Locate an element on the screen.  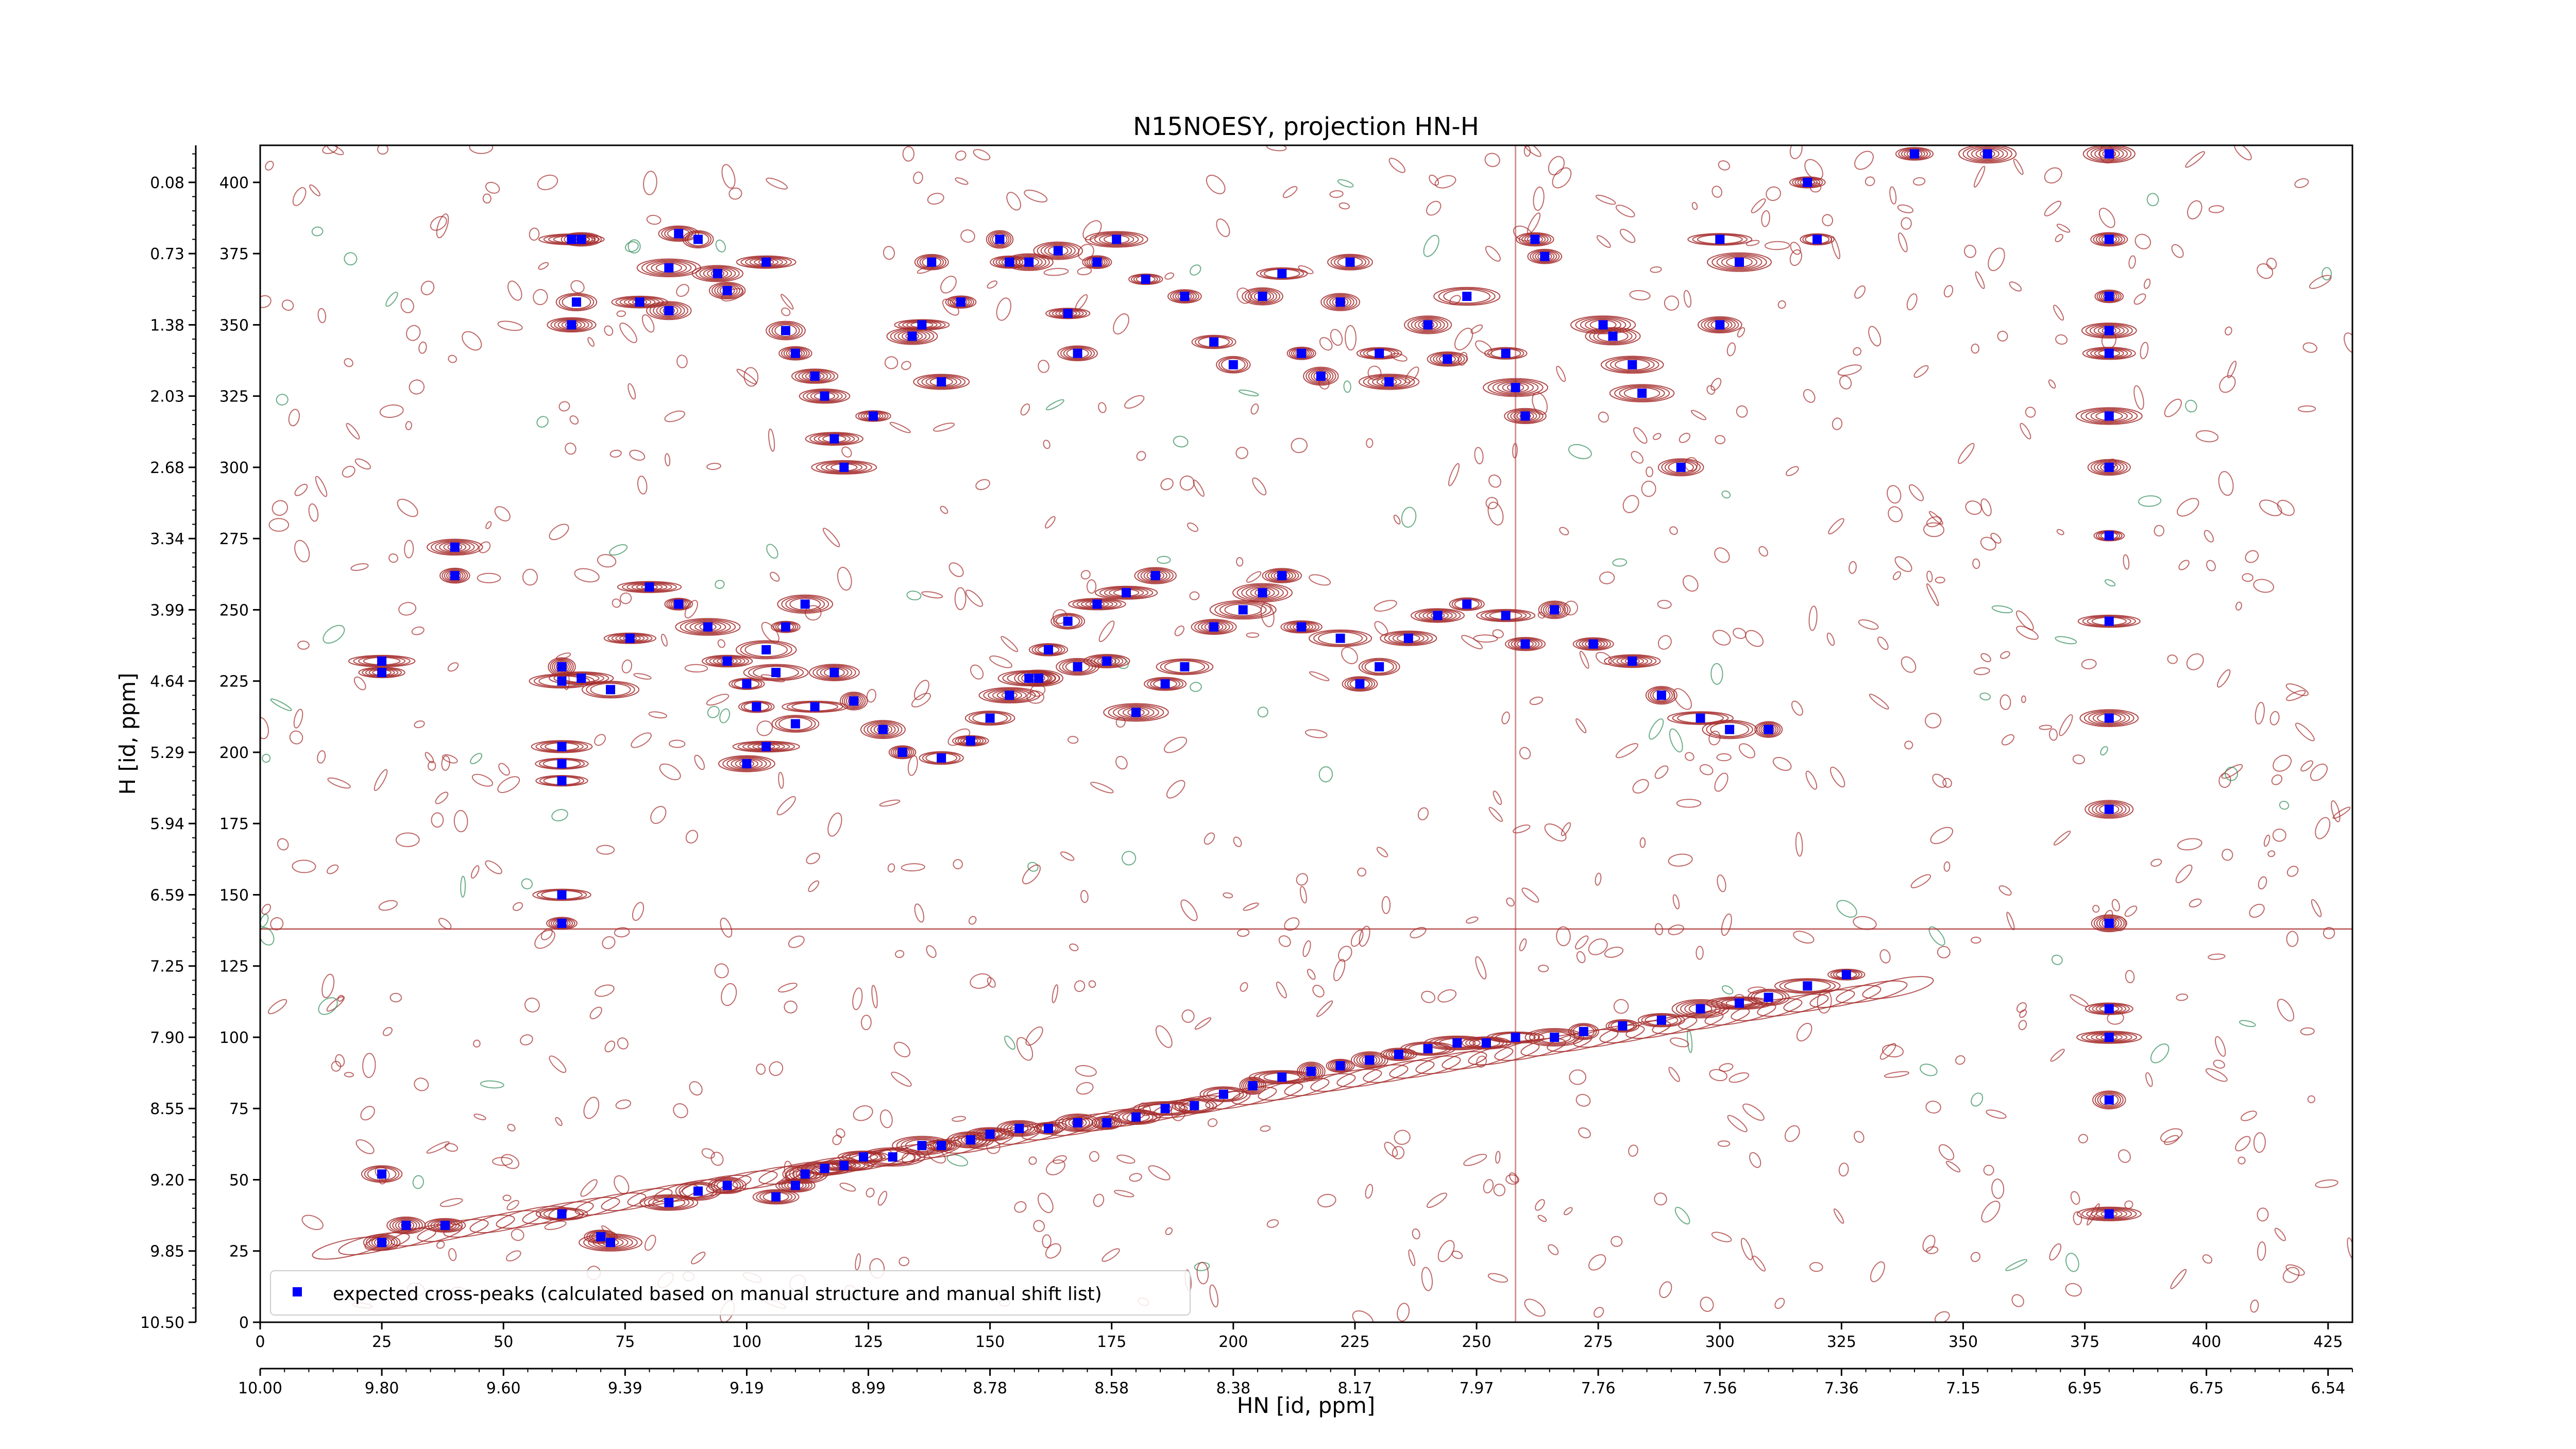
diagonal-contour is located at coordinates (952, 1146).